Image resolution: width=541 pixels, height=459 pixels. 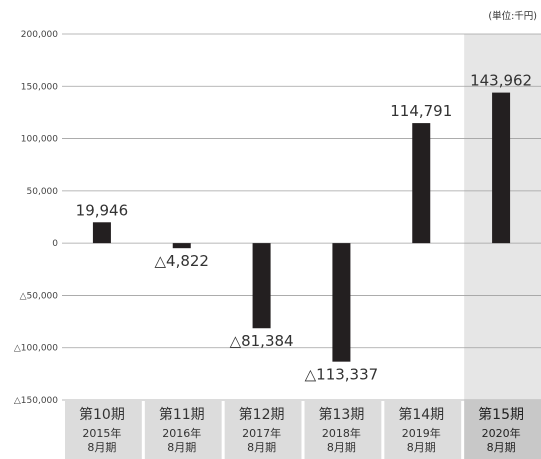 I want to click on category-year-label: 2018年, so click(x=341, y=433).